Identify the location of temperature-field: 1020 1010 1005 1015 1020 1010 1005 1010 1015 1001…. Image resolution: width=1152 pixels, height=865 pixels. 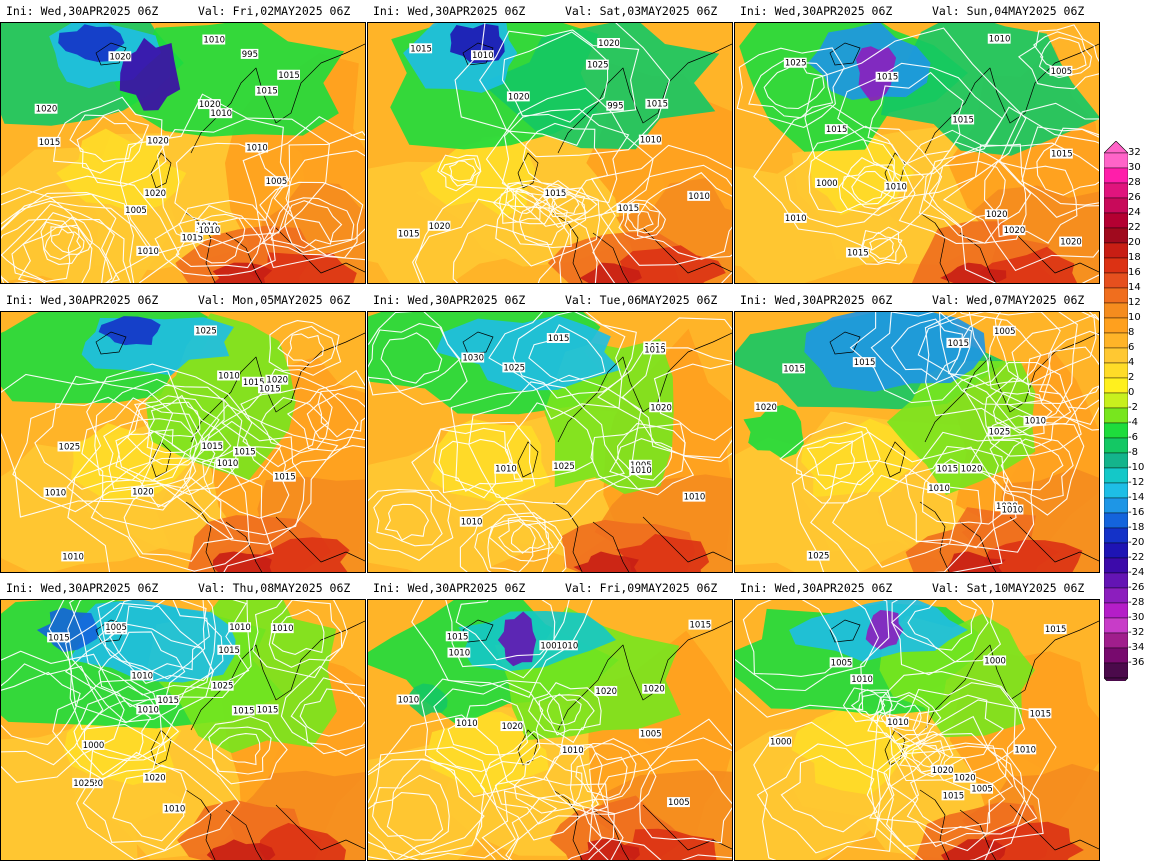
(550, 730).